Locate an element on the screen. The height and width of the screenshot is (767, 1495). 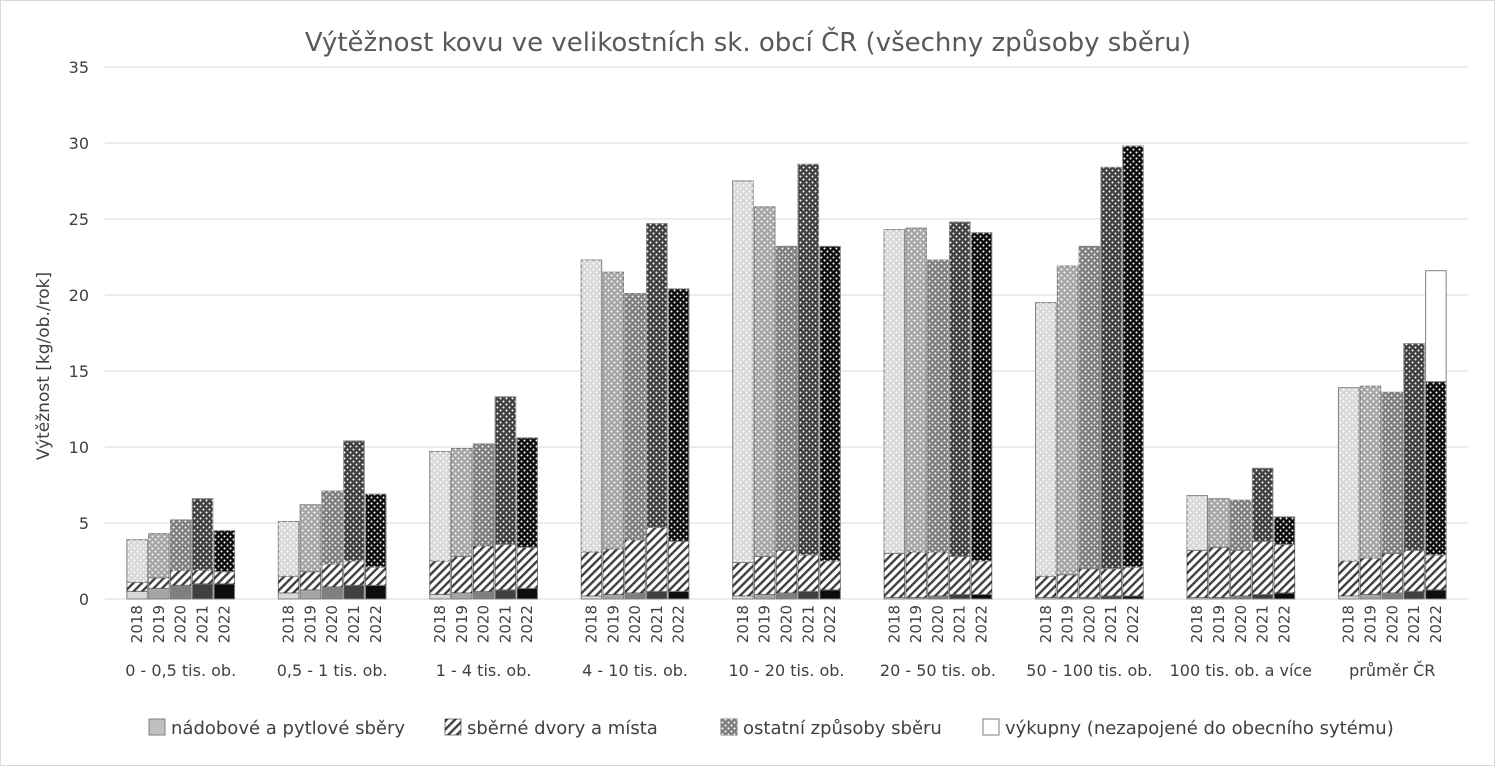
legend-swatch-pattern is located at coordinates (453, 727).